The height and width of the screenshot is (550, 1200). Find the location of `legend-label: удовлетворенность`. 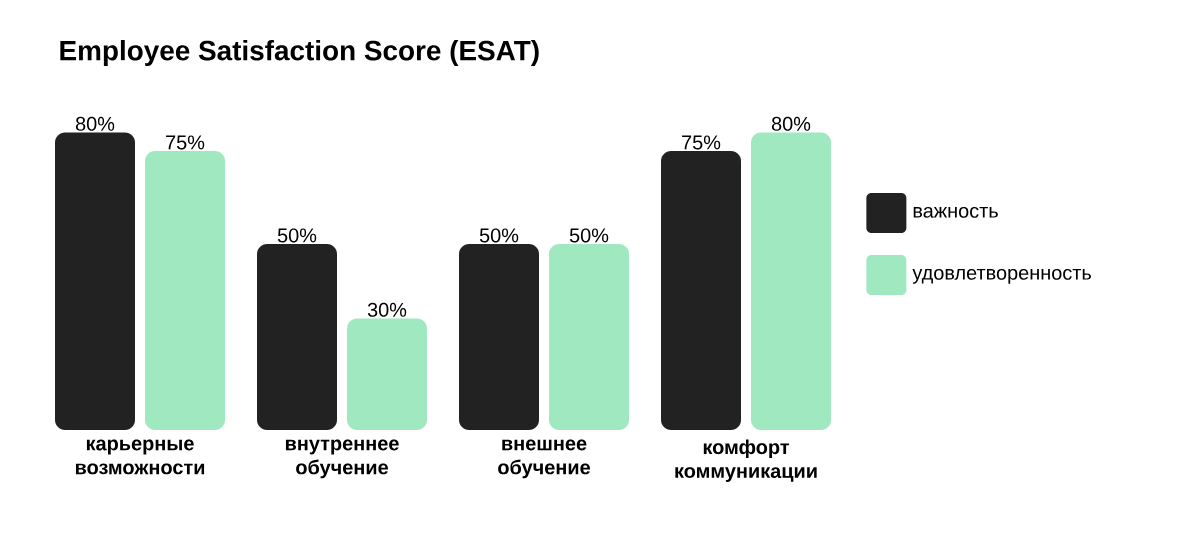

legend-label: удовлетворенность is located at coordinates (1001, 276).